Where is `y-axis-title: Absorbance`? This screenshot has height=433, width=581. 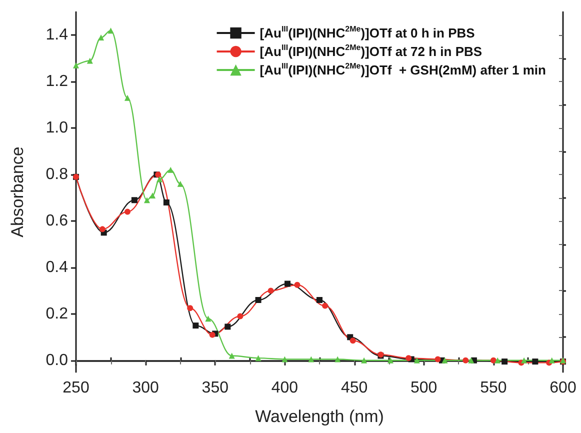
y-axis-title: Absorbance is located at coordinates (17, 192).